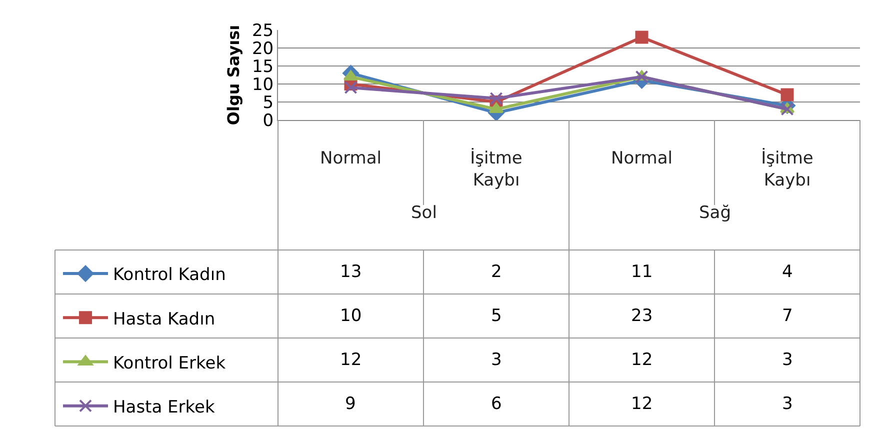  I want to click on y-tick-label: 0, so click(268, 120).